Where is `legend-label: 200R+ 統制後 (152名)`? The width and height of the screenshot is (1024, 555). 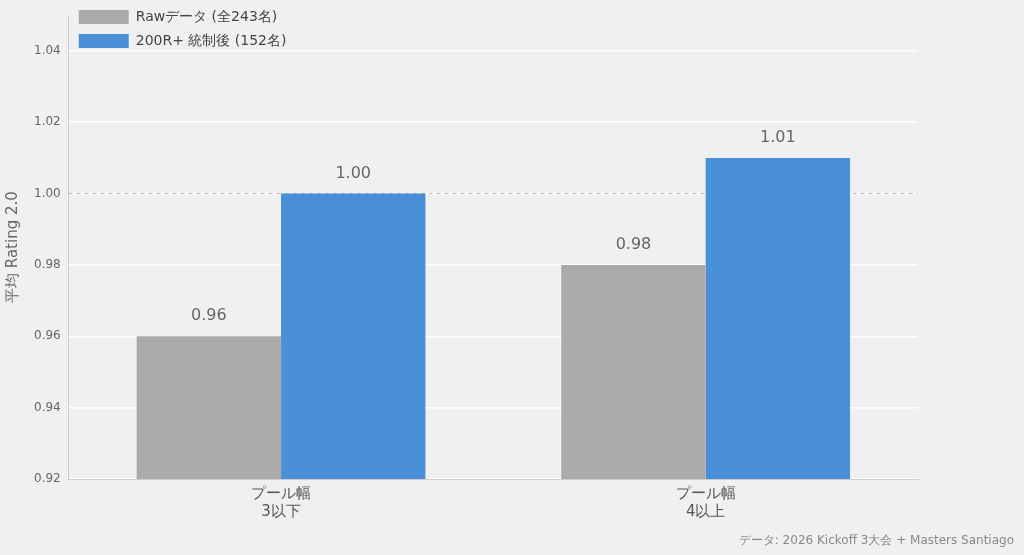 legend-label: 200R+ 統制後 (152名) is located at coordinates (211, 39).